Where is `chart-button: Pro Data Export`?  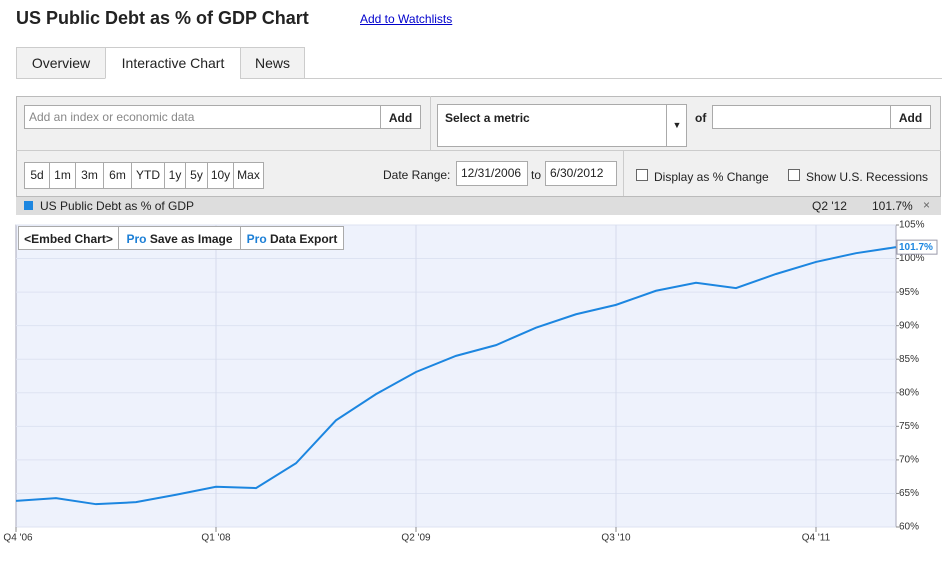 chart-button: Pro Data Export is located at coordinates (292, 238).